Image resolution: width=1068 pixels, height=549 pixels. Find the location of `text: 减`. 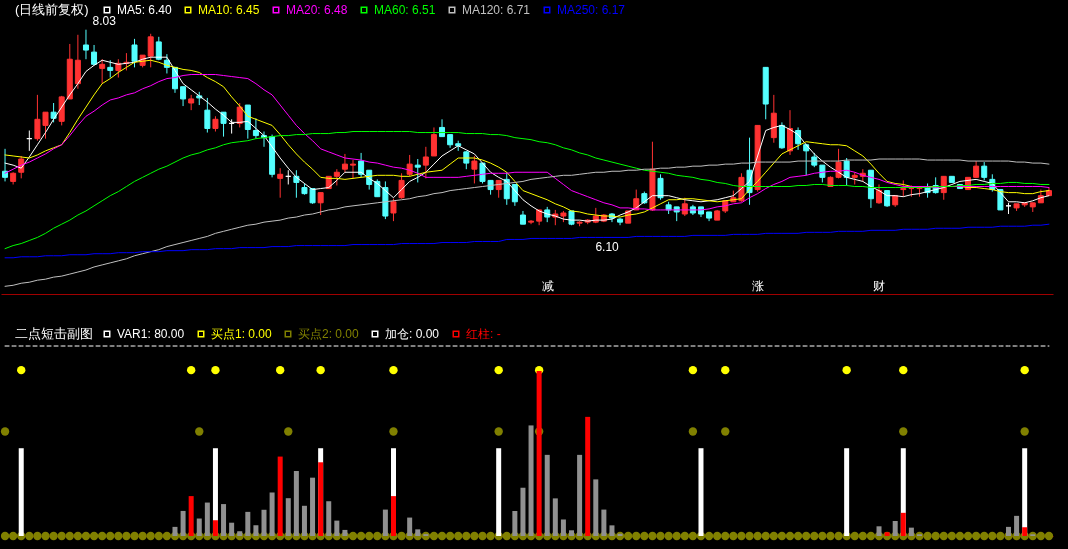

text: 减 is located at coordinates (548, 286).